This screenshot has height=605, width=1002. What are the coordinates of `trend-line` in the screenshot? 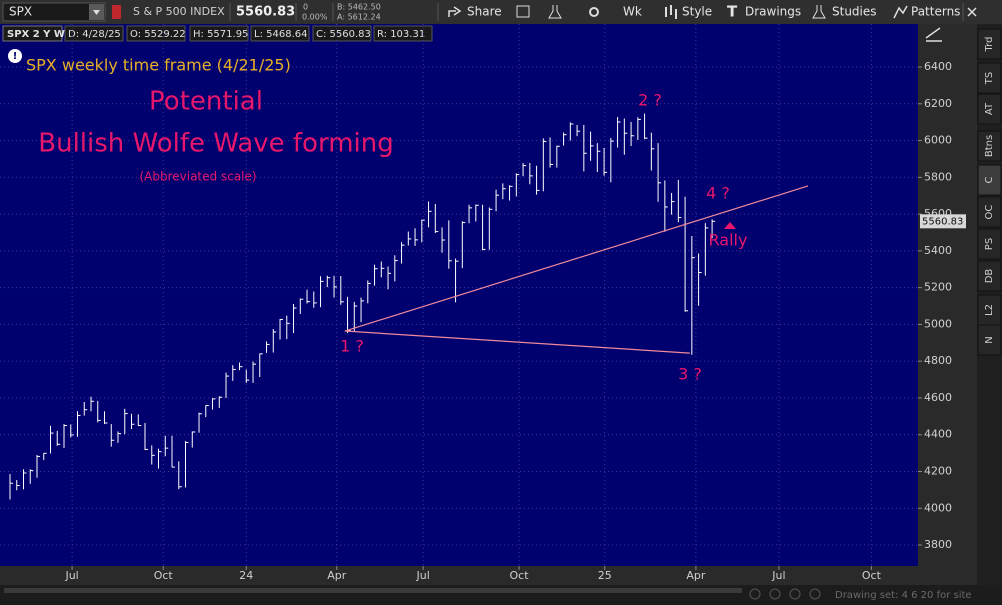 It's located at (517, 342).